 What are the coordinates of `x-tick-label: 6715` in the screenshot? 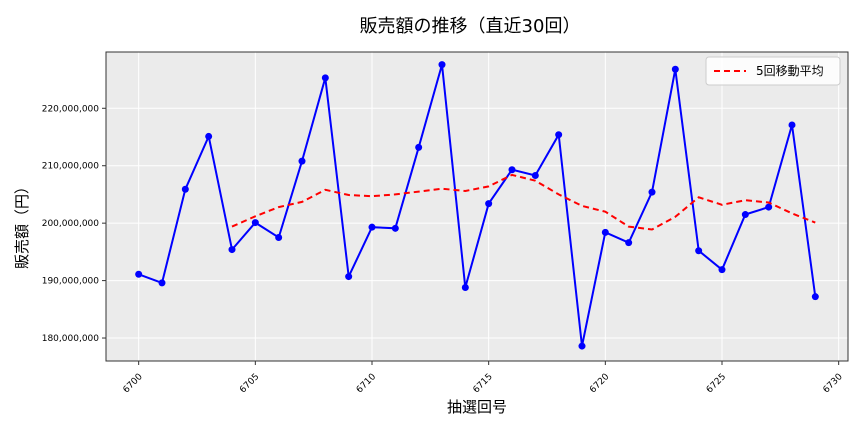 It's located at (483, 383).